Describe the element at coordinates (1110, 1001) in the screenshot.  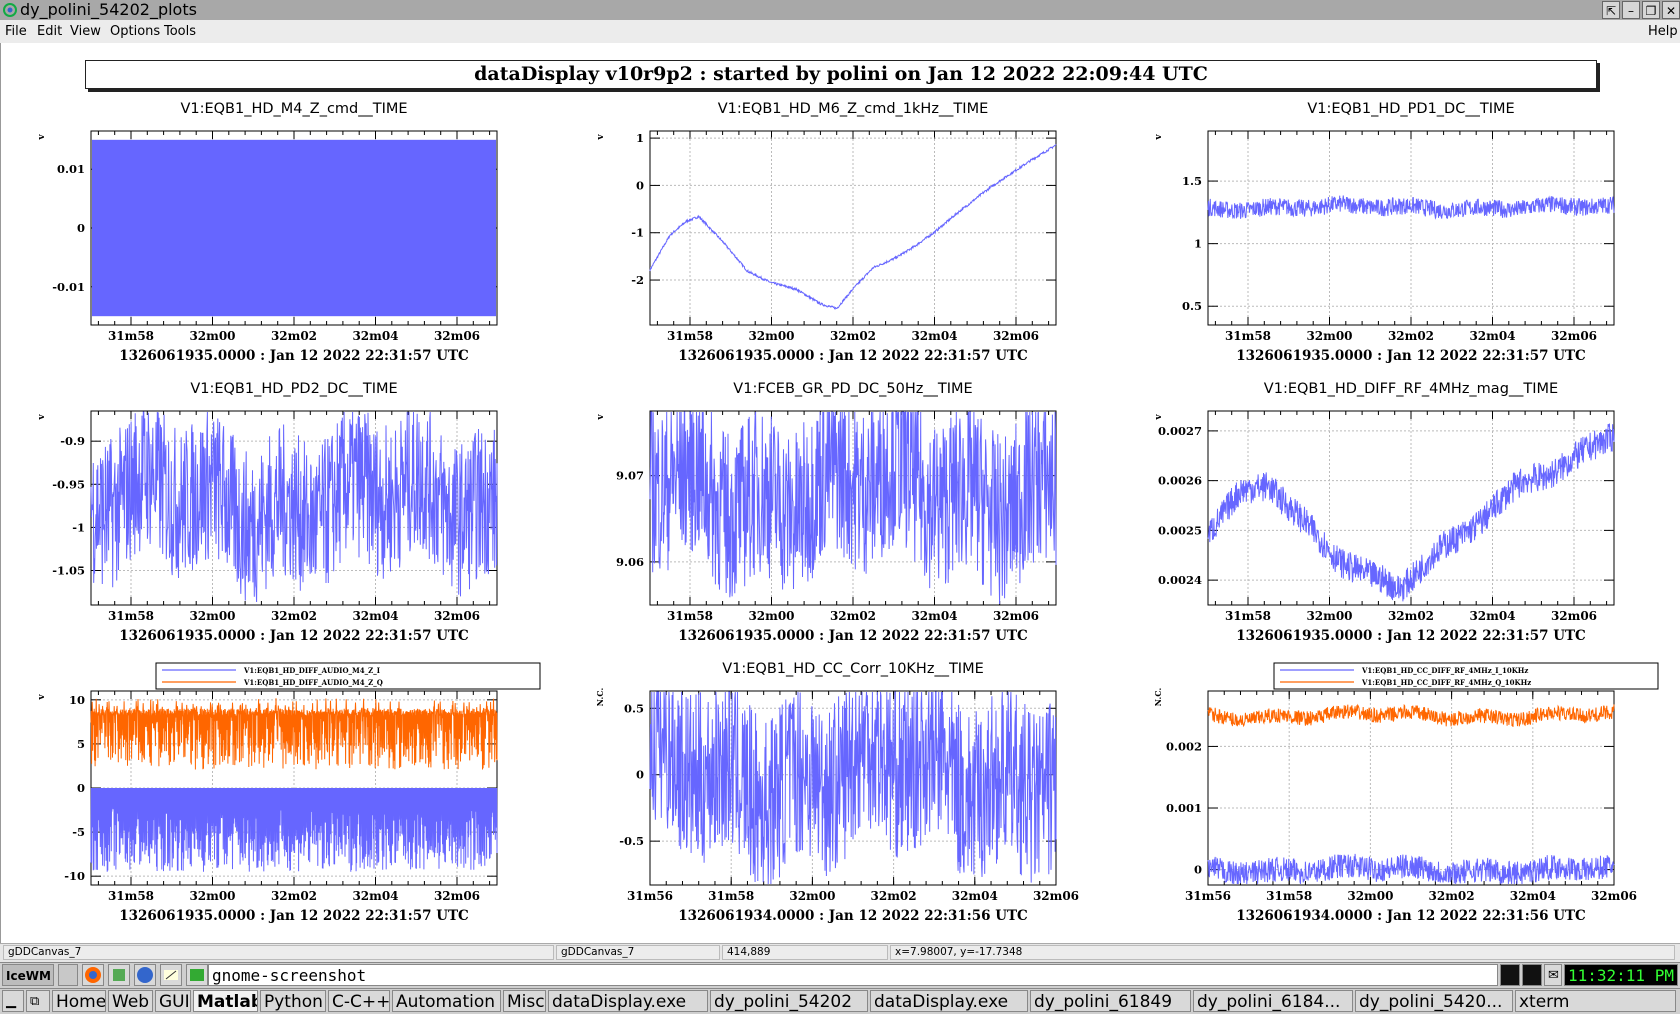
I see `task-button: dy_polini_61849` at that location.